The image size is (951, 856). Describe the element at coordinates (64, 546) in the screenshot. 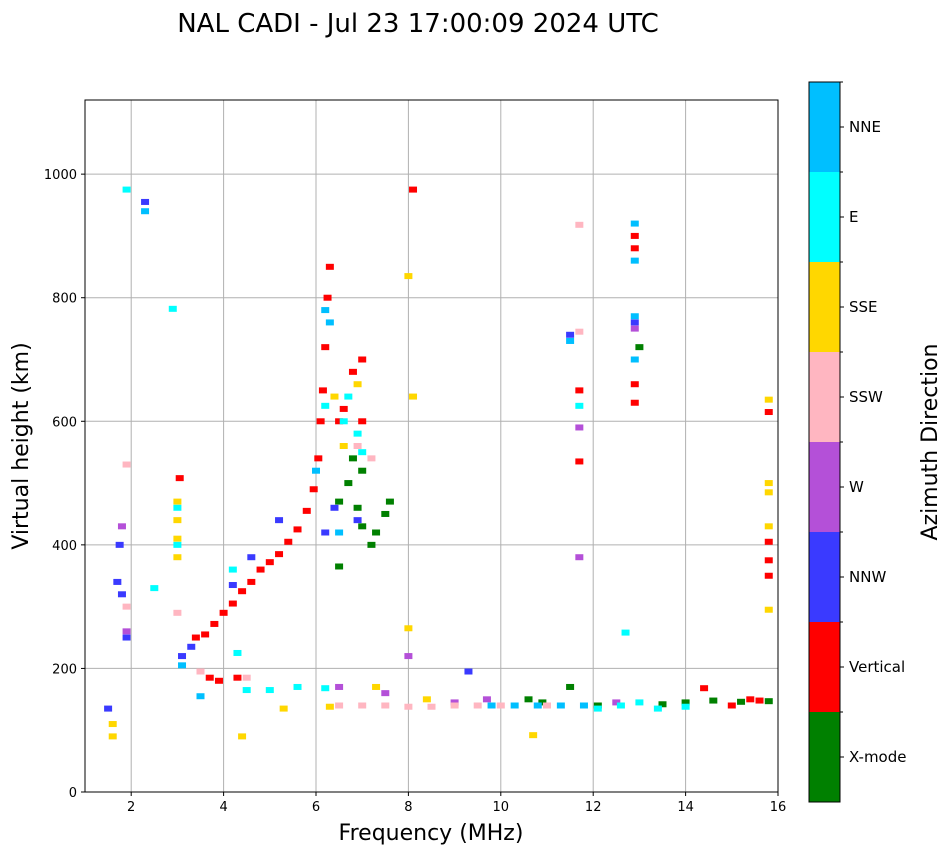

I see `y-tick-label: 400` at that location.